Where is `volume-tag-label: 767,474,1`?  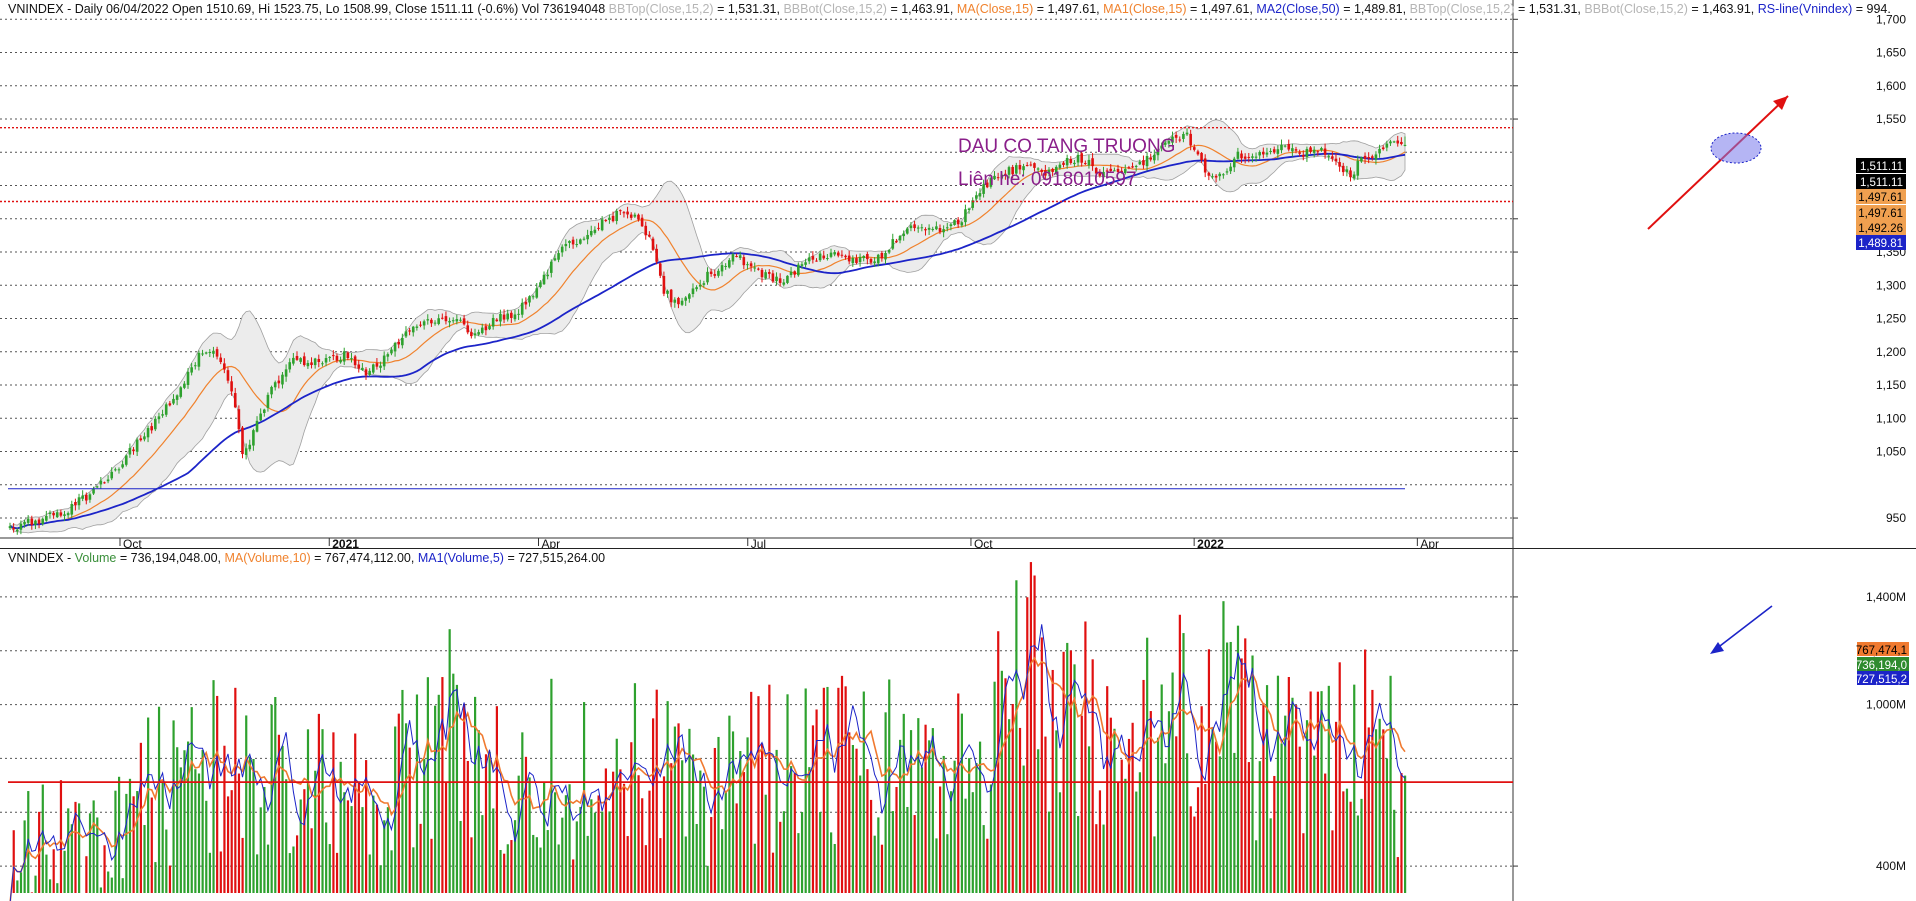
volume-tag-label: 767,474,1 is located at coordinates (1881, 651).